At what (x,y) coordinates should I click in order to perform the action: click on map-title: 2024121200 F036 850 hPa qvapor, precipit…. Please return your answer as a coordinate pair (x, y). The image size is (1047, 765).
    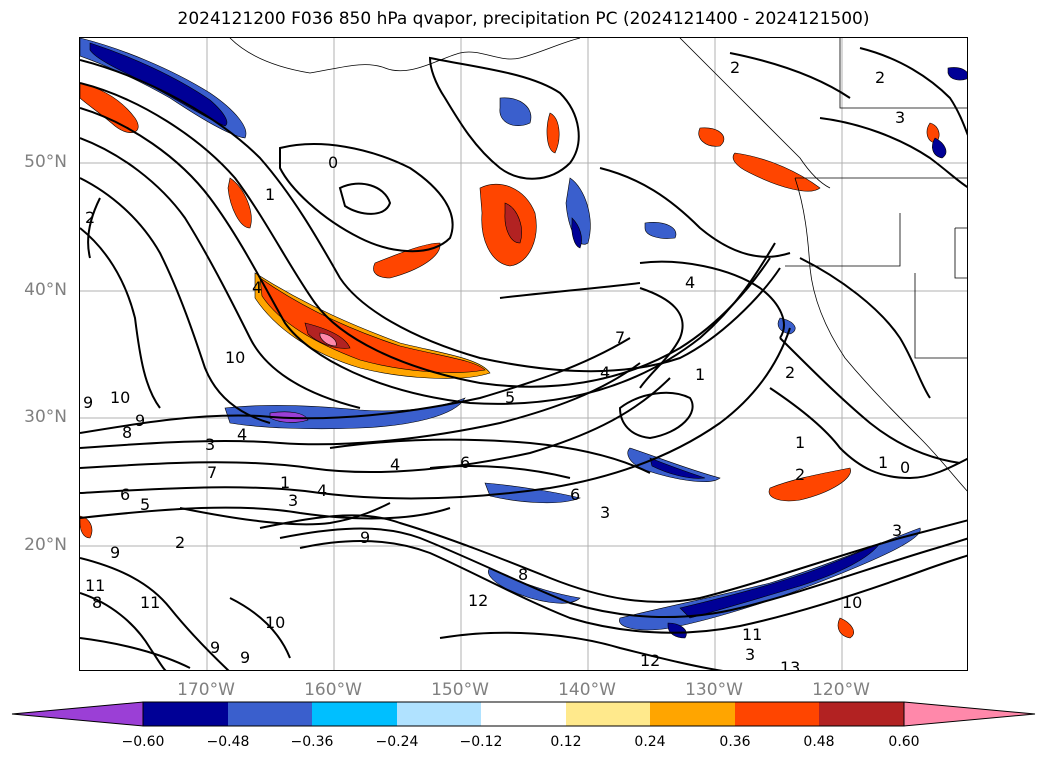
    Looking at the image, I should click on (523, 19).